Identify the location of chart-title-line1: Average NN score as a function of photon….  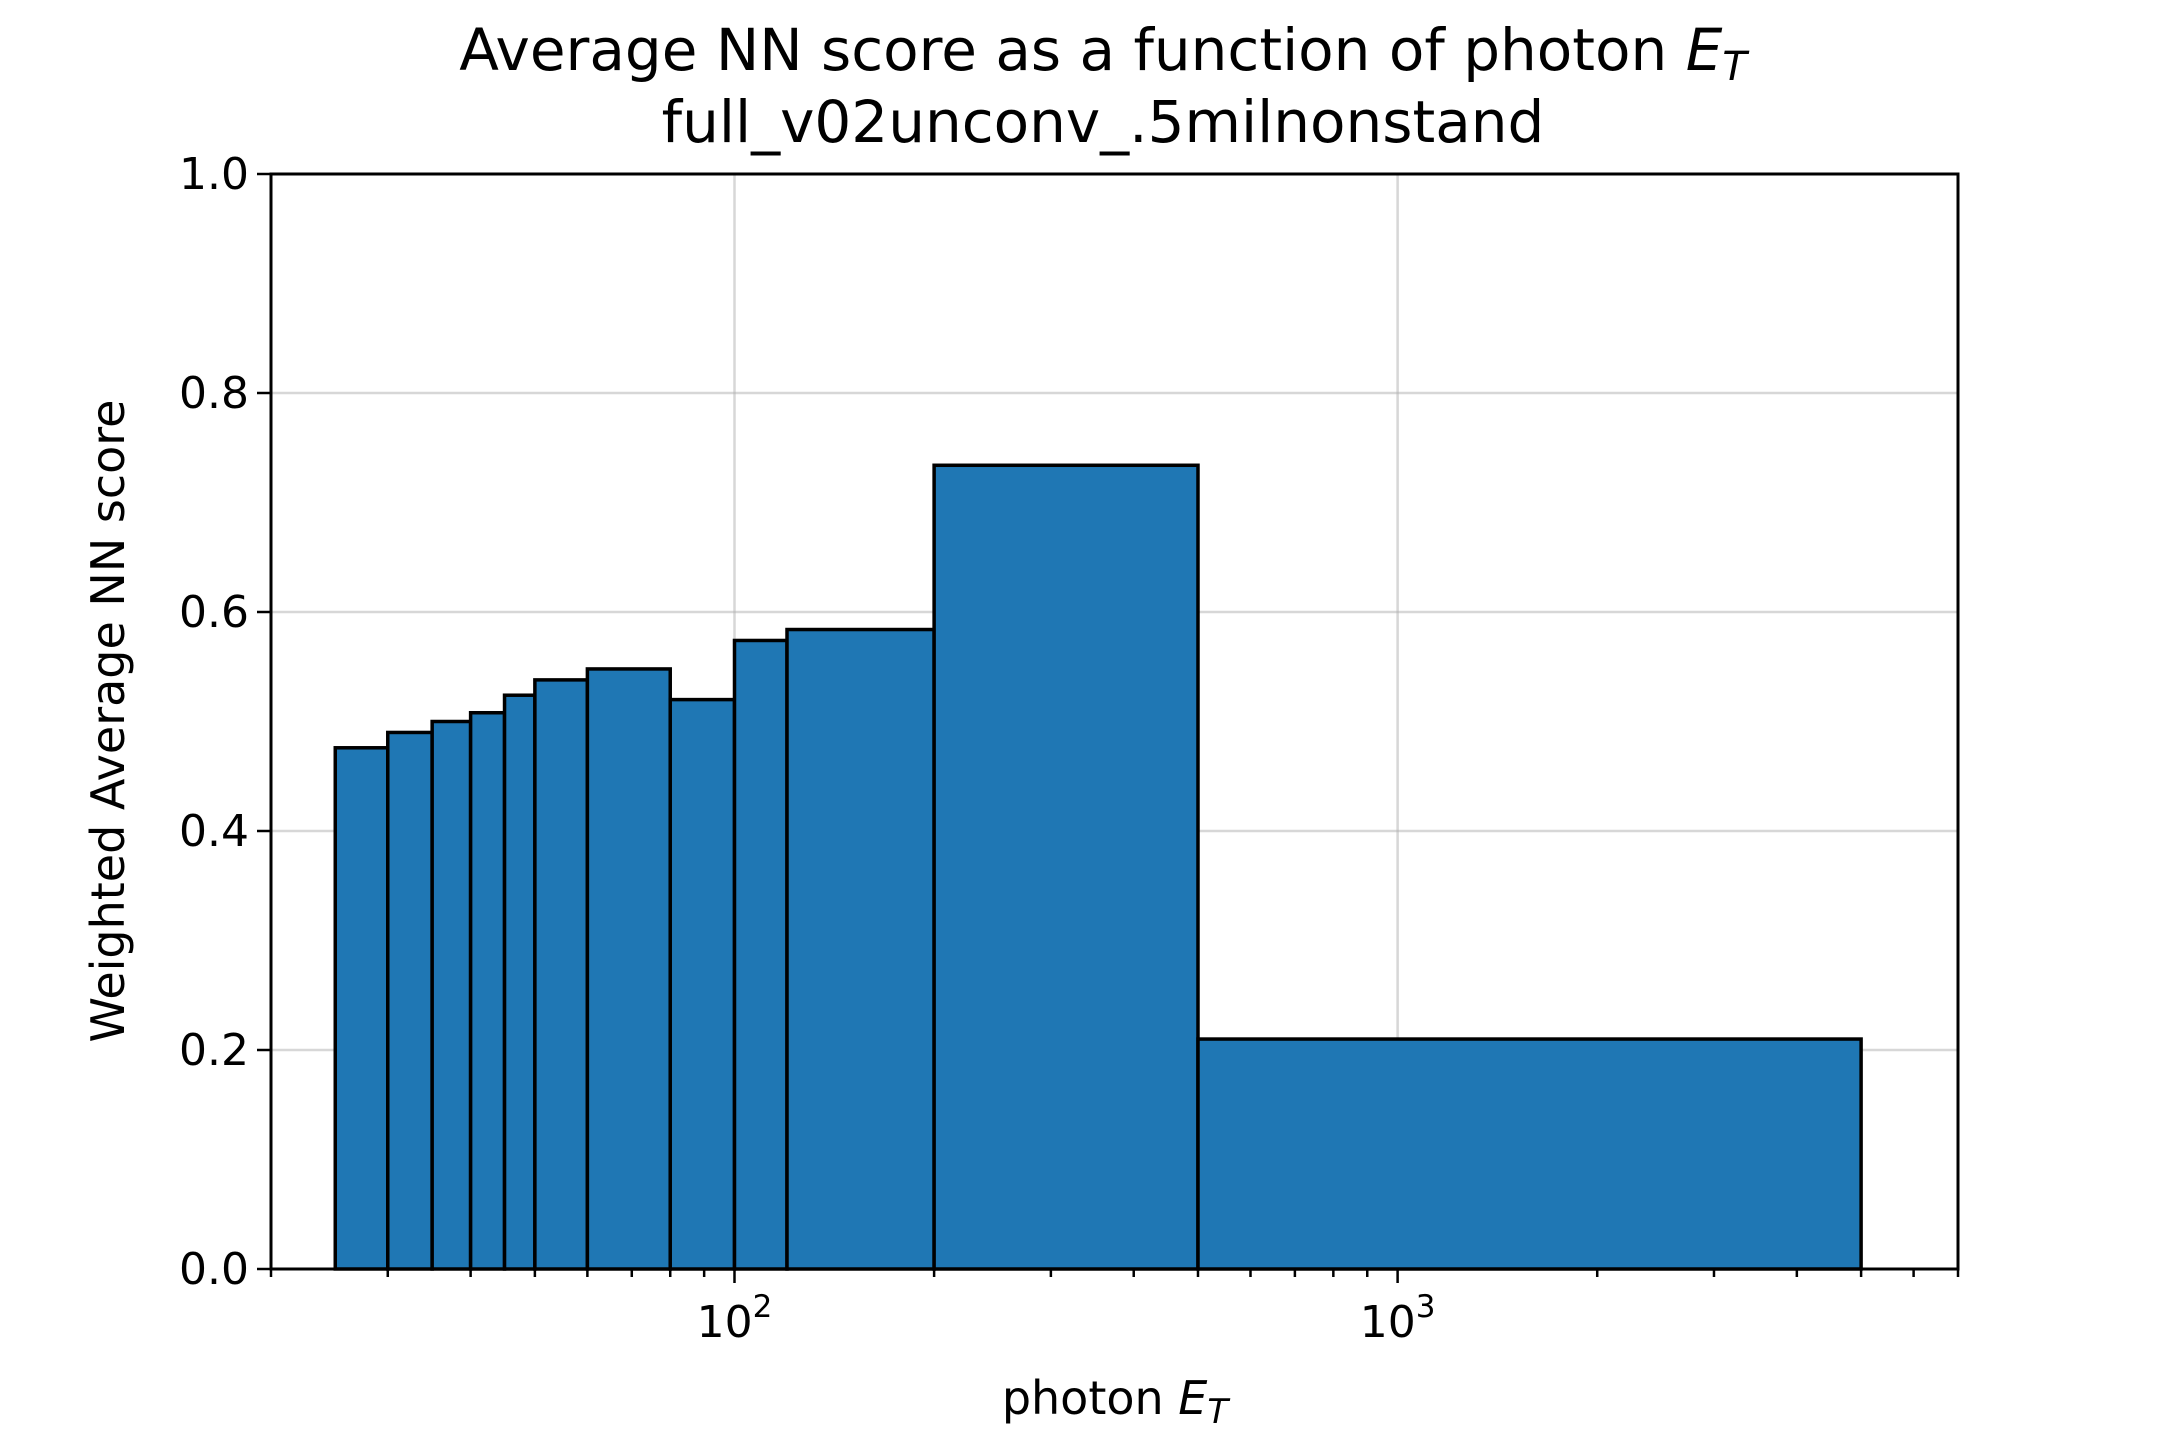
(1104, 53).